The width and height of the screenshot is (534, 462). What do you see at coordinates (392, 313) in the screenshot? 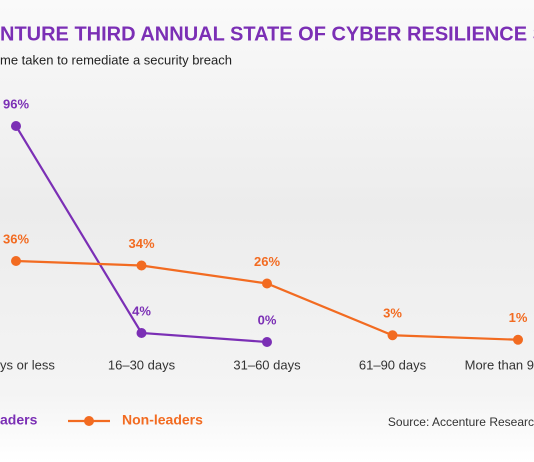
I see `data-label: 3%` at bounding box center [392, 313].